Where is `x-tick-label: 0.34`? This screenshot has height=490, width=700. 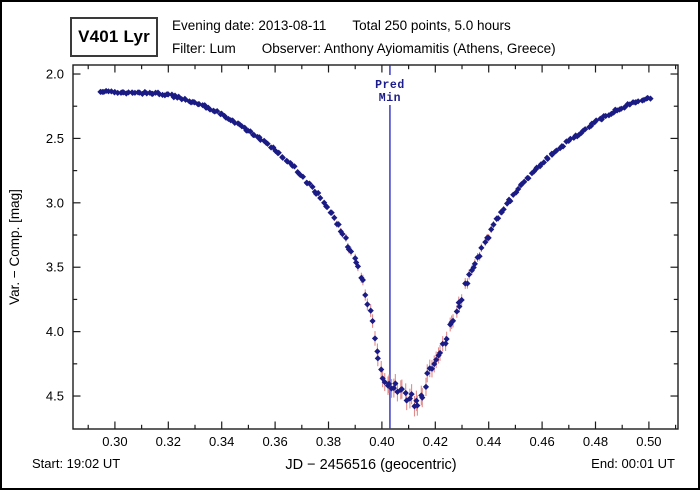 x-tick-label: 0.34 is located at coordinates (221, 441).